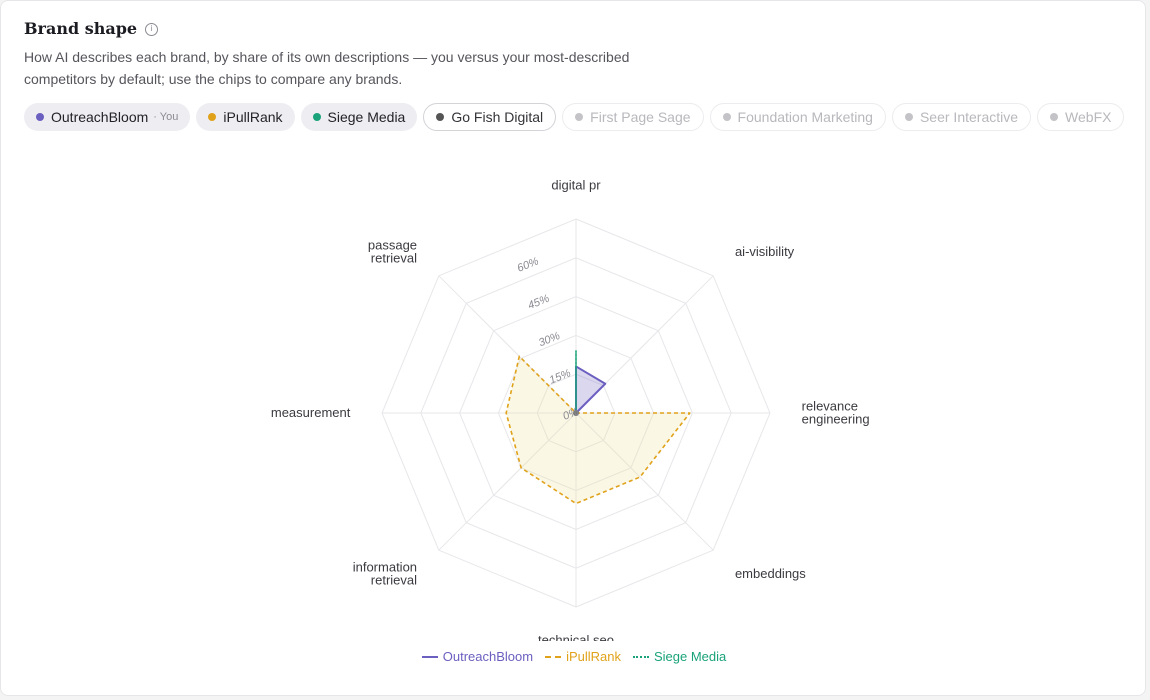 The width and height of the screenshot is (1150, 700). Describe the element at coordinates (593, 656) in the screenshot. I see `legend-label: iPullRank` at that location.